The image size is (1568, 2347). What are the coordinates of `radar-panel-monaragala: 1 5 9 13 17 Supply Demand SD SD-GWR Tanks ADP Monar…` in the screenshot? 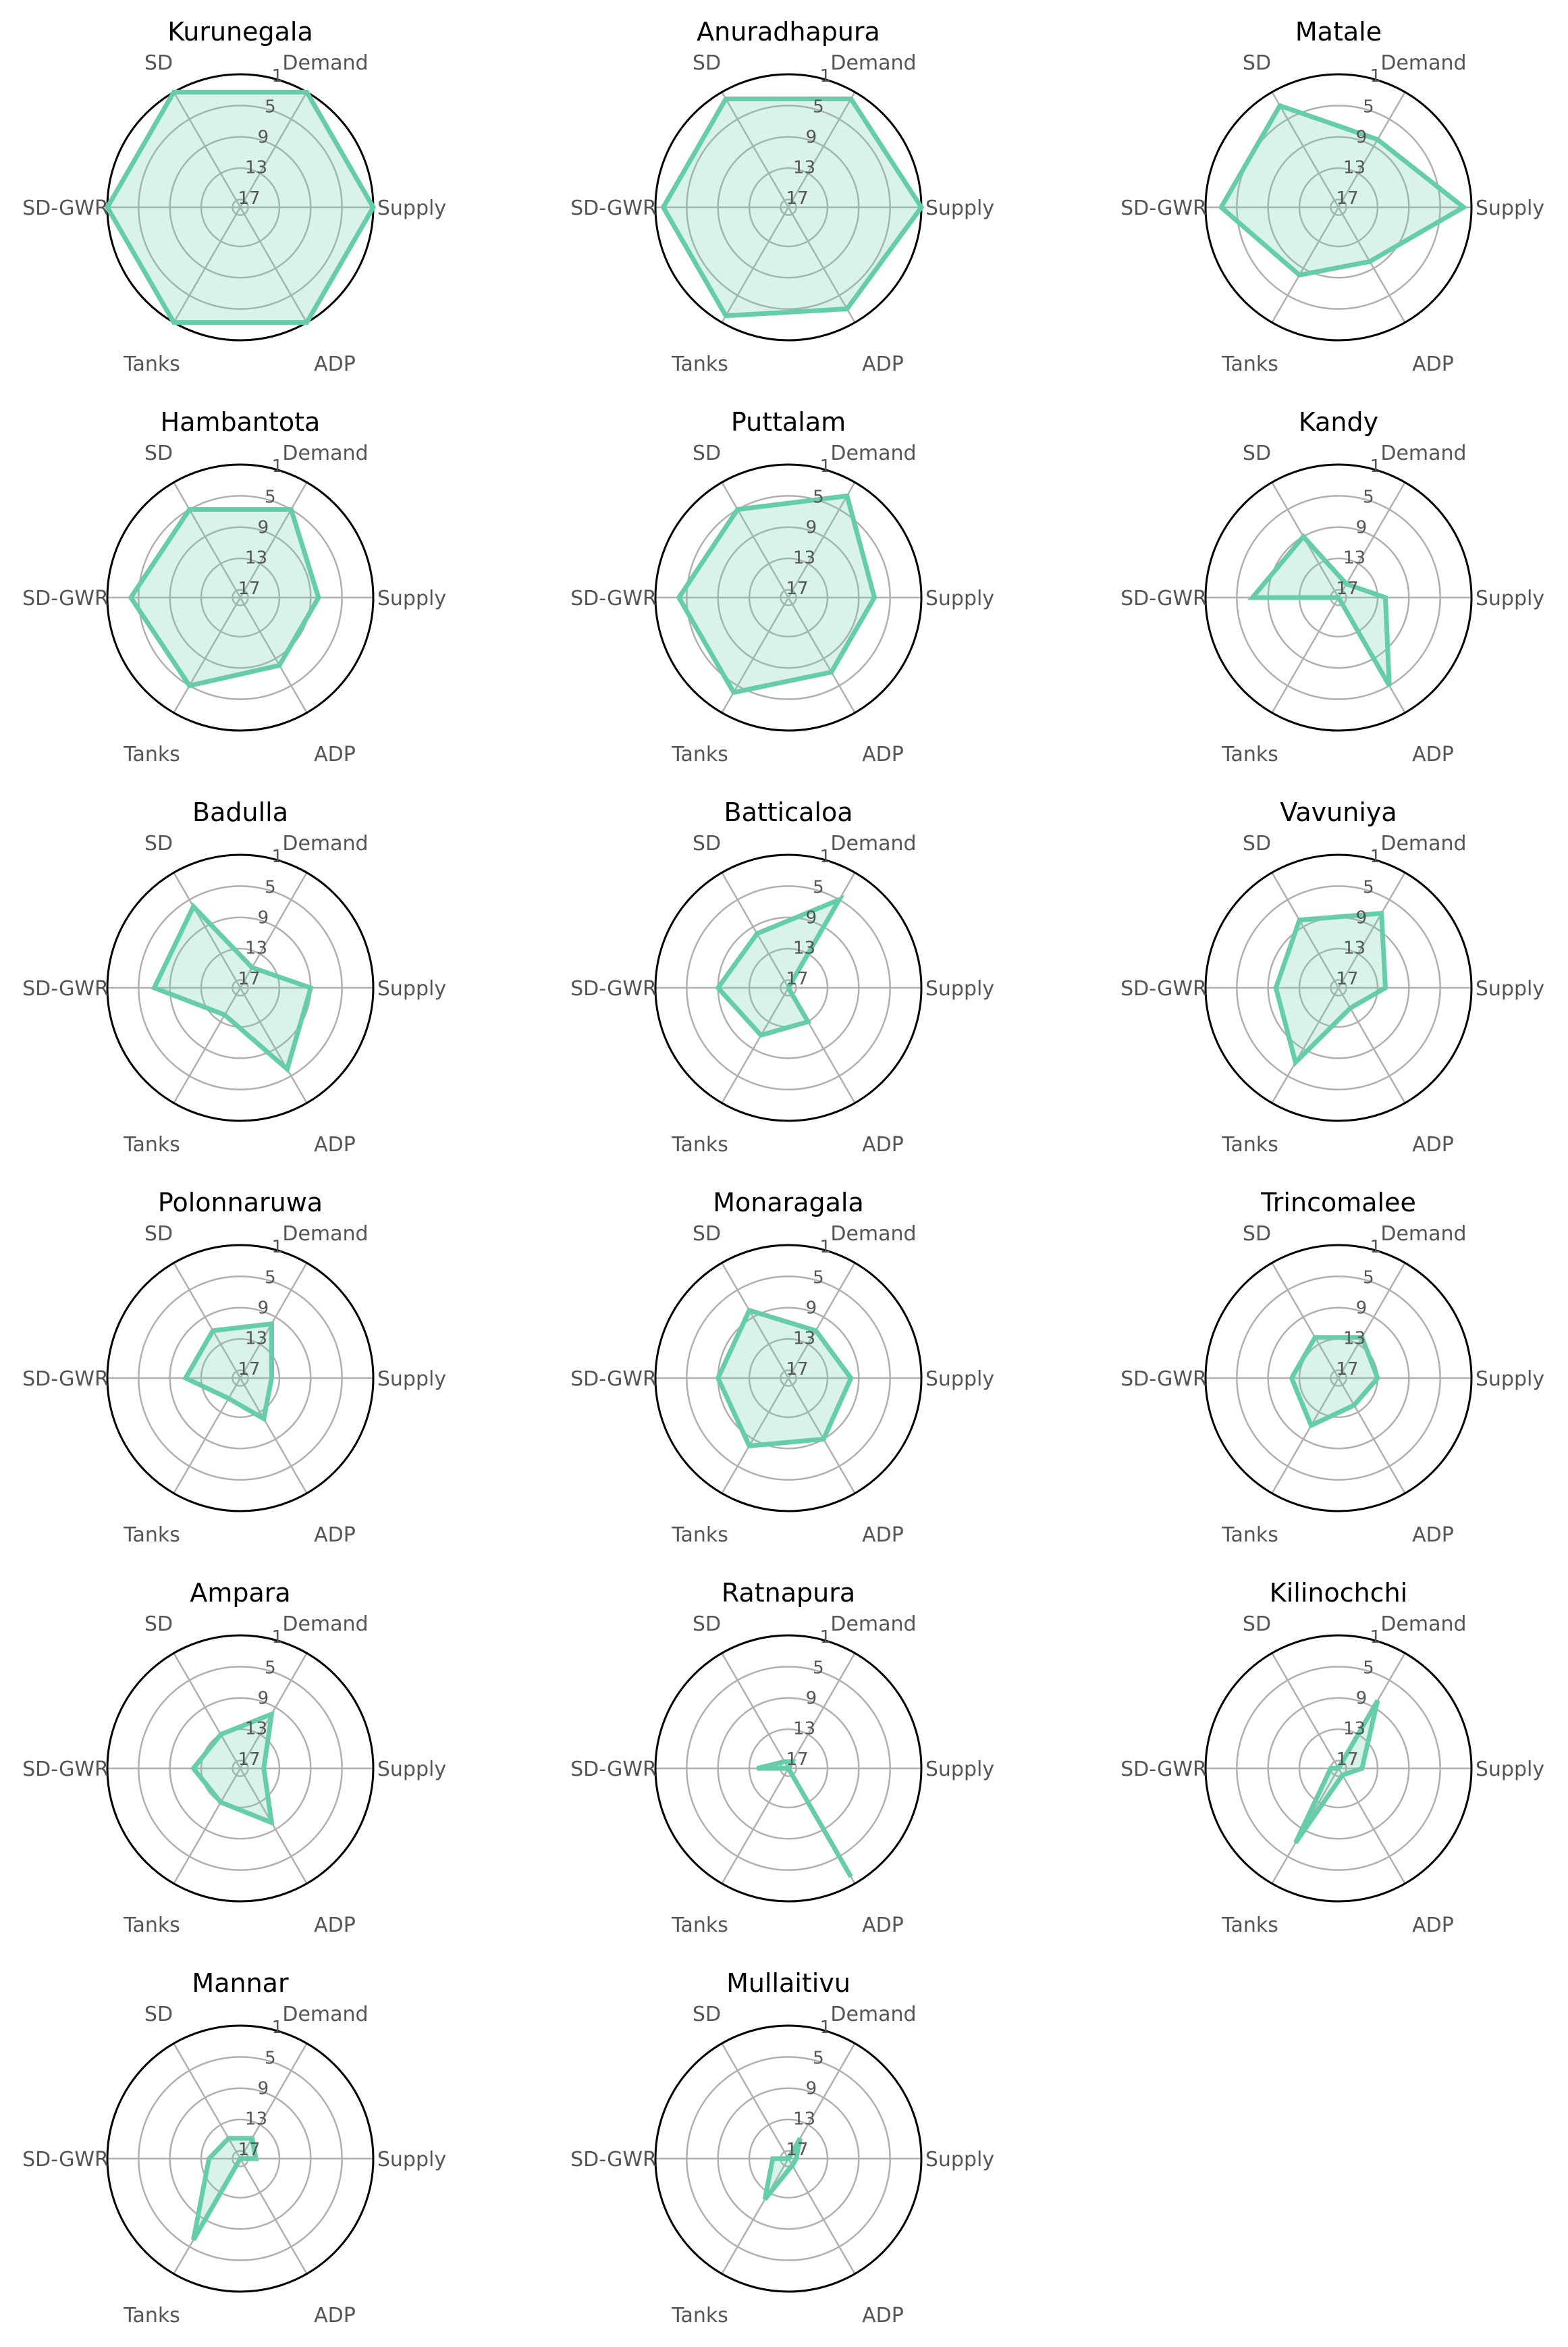 It's located at (782, 1367).